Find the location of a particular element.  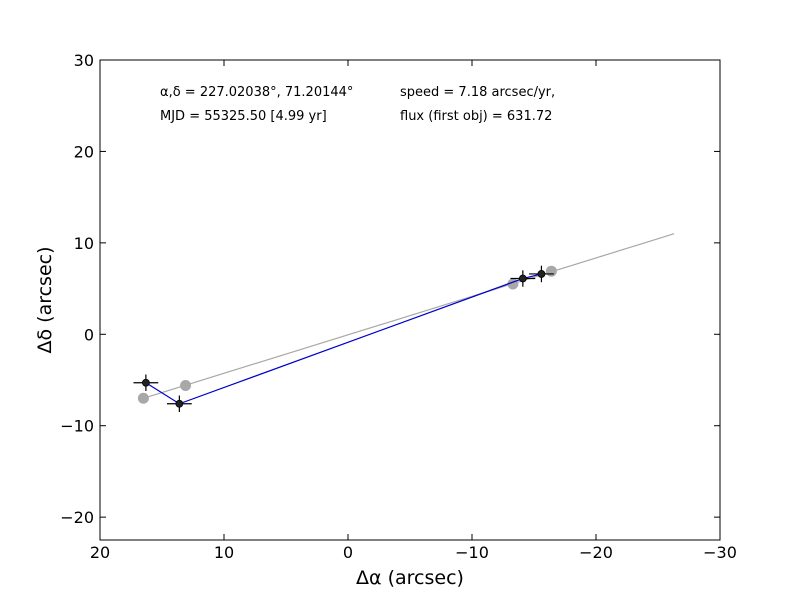

y-axis-label: Δδ (arcsec) is located at coordinates (45, 299).